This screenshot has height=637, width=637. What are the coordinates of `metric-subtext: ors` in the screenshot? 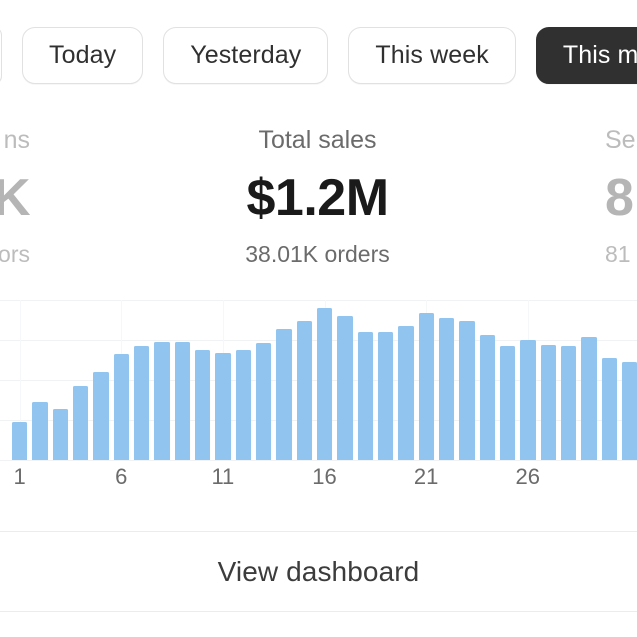 It's located at (15, 253).